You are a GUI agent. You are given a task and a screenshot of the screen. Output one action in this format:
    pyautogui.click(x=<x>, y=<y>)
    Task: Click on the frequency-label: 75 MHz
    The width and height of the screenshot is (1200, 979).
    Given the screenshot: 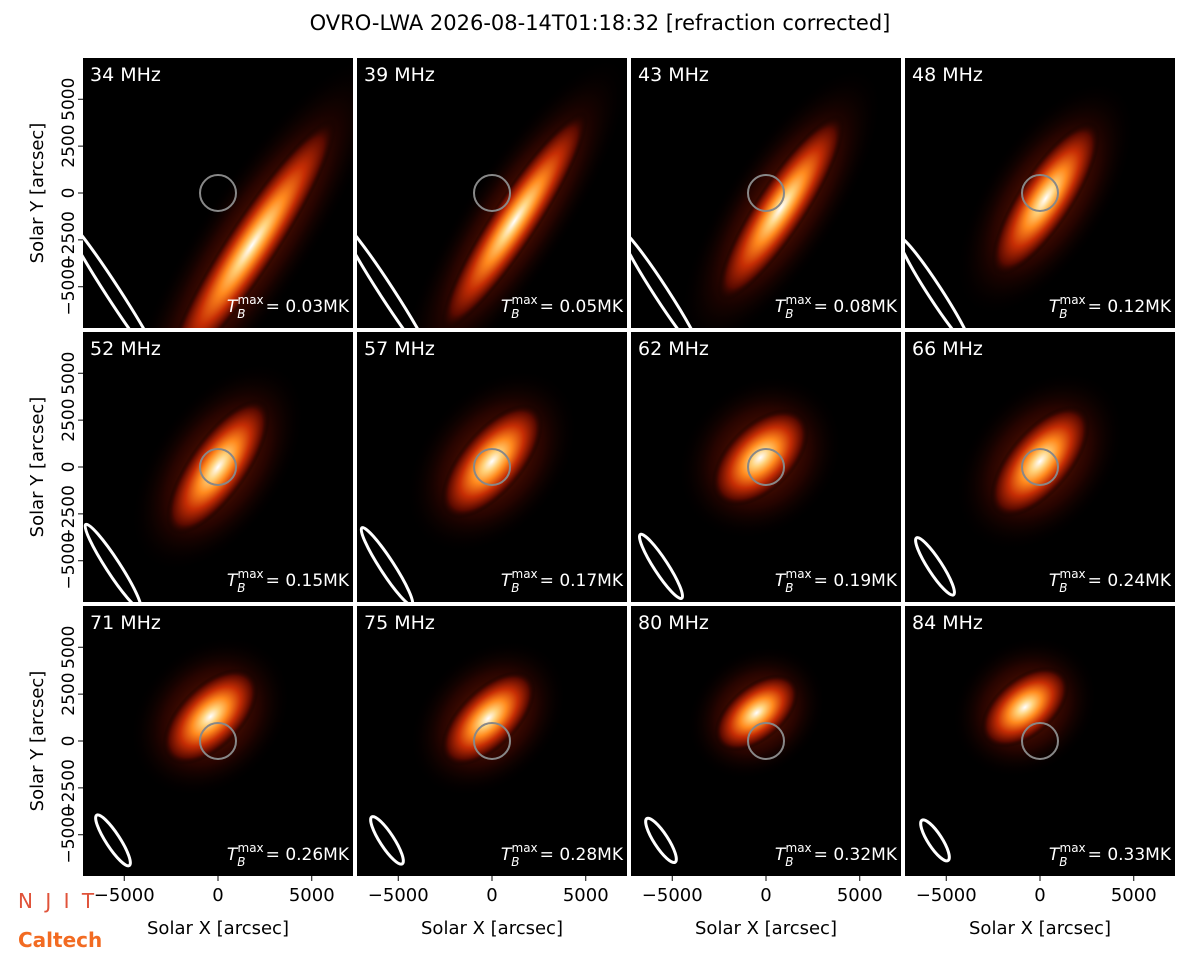 What is the action you would take?
    pyautogui.click(x=399, y=623)
    